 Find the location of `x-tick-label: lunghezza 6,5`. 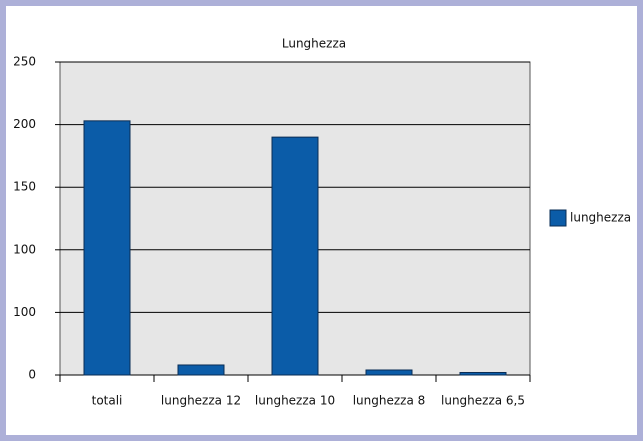

x-tick-label: lunghezza 6,5 is located at coordinates (483, 401).